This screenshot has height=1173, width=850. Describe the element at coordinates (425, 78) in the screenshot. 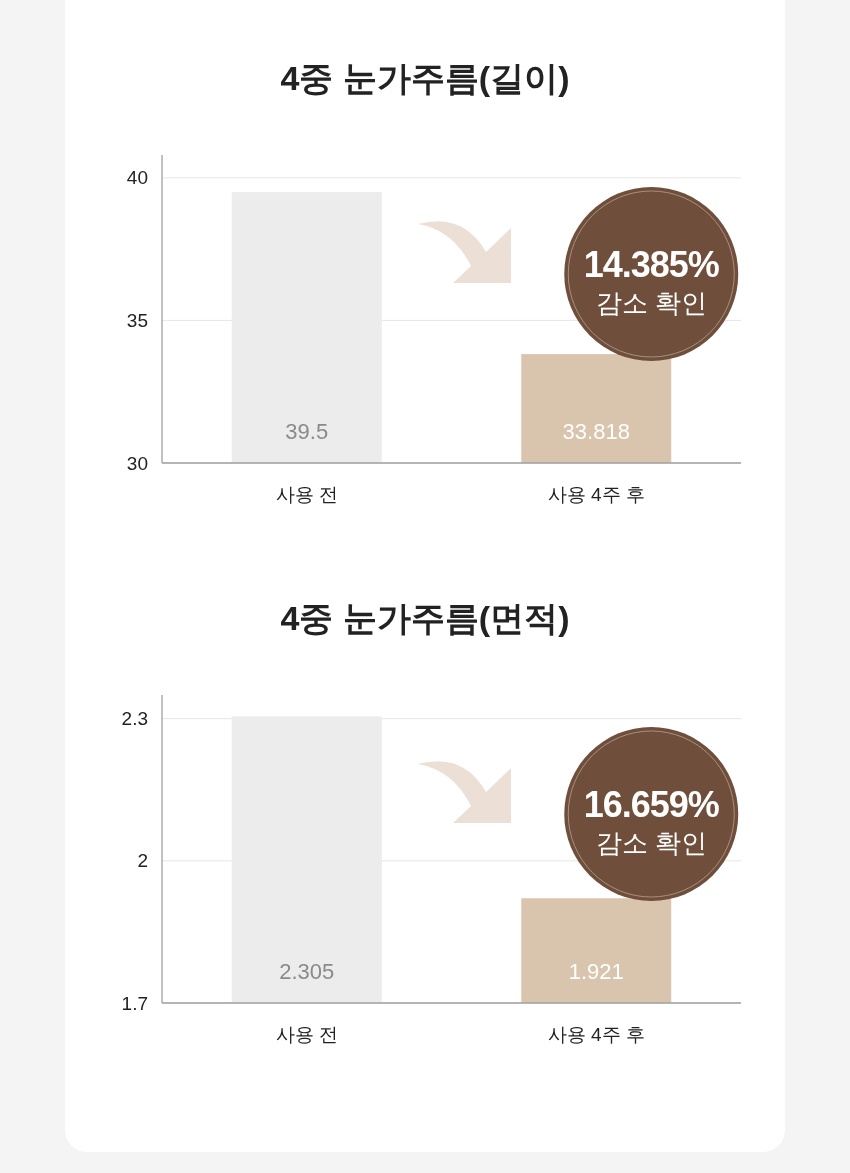

I see `chart-title: 4중 눈가주름(길이)` at that location.